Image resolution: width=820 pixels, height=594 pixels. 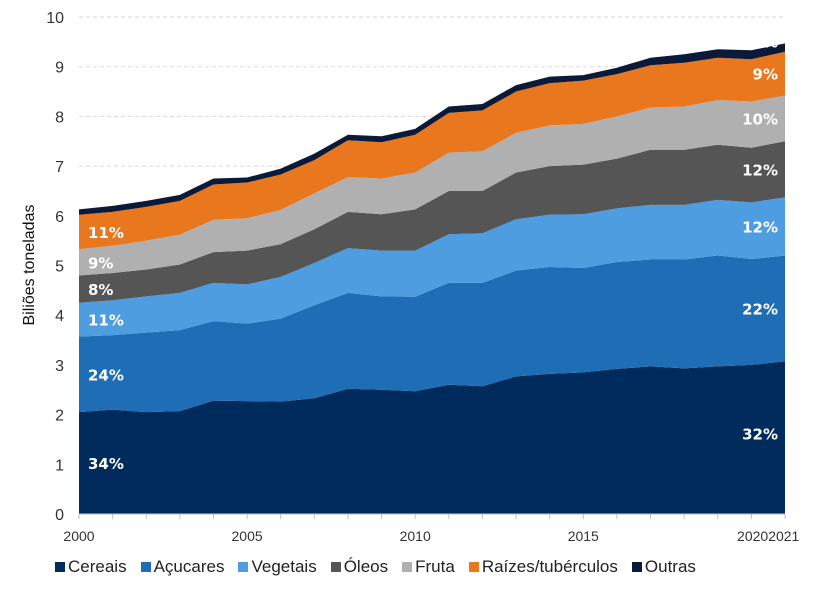 I want to click on y-tick-label: 2, so click(x=59, y=416).